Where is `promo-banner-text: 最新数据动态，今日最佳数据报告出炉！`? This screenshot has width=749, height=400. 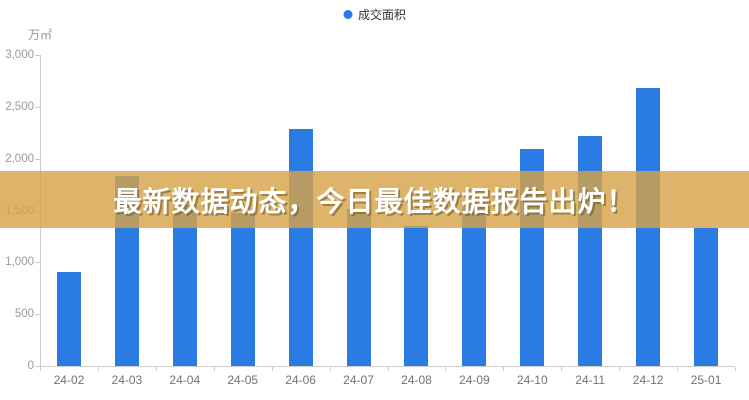
promo-banner-text: 最新数据动态，今日最佳数据报告出炉！ is located at coordinates (374, 201).